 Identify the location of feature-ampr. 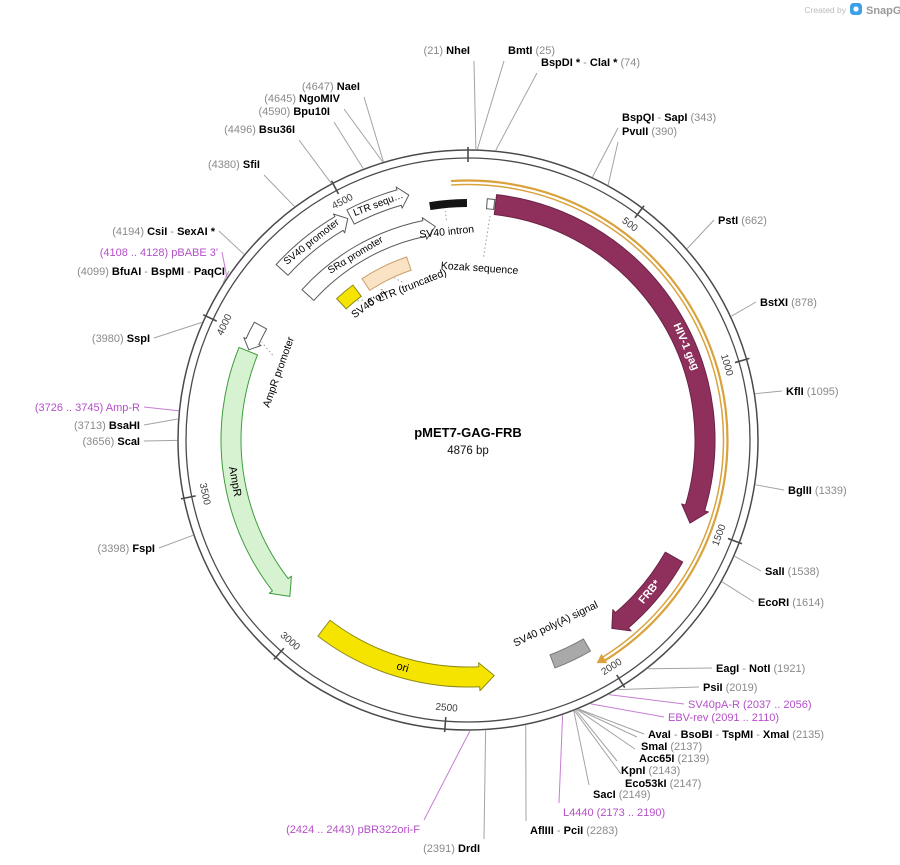
(256, 471).